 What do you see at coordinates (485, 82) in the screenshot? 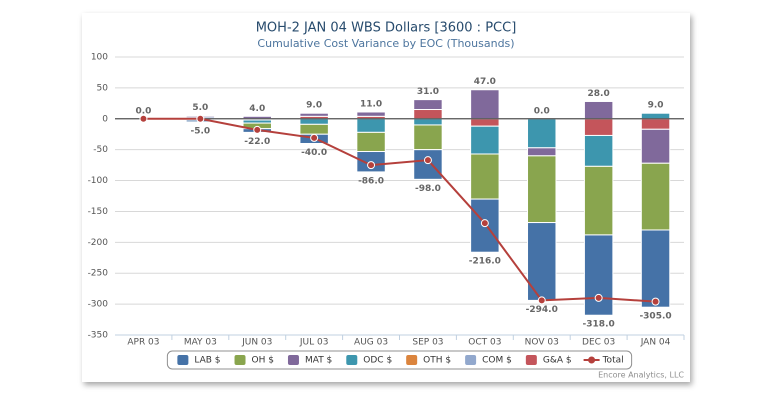
I see `stack-total-label: 47.0` at bounding box center [485, 82].